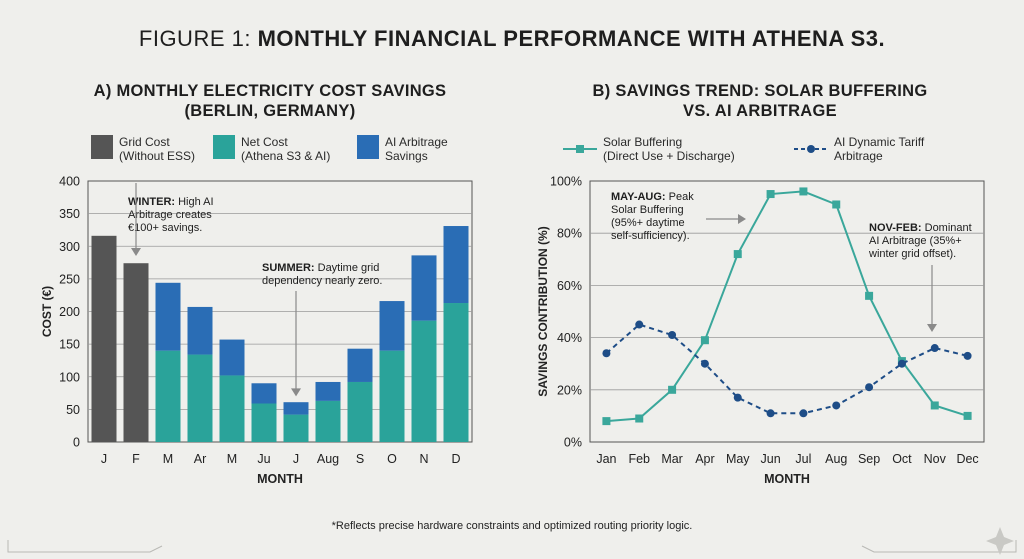 Image resolution: width=1024 pixels, height=559 pixels. Describe the element at coordinates (648, 223) in the screenshot. I see `chart-b-annotation-may-aug-line3: (95%+ daytime` at that location.